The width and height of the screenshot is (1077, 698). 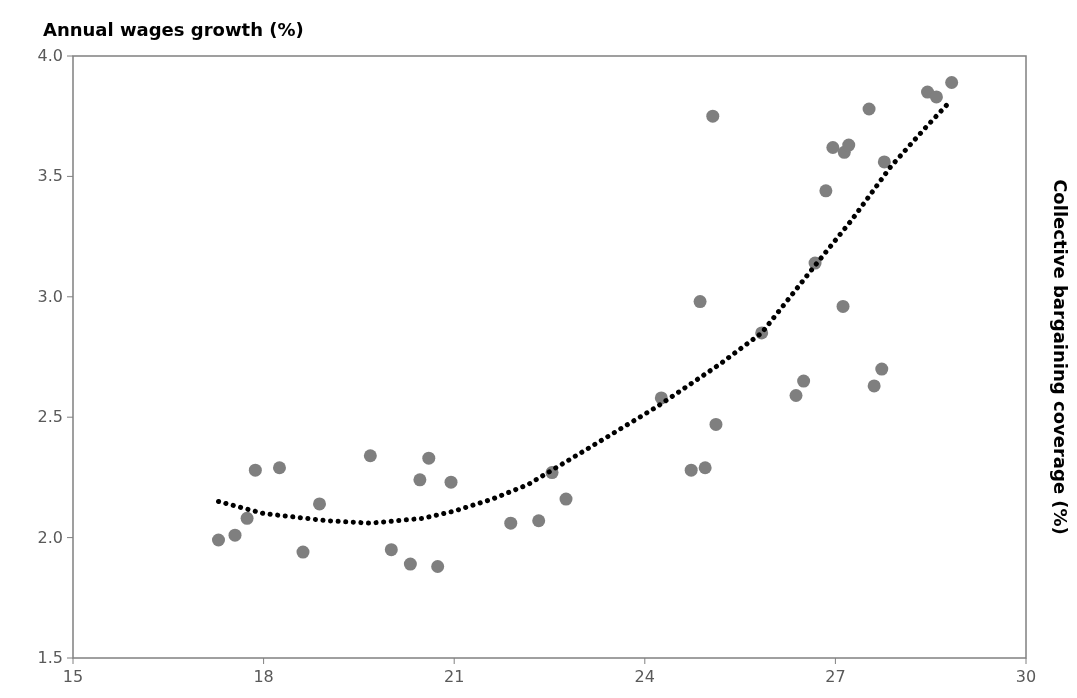 What do you see at coordinates (644, 676) in the screenshot?
I see `x-tick-label: 24` at bounding box center [644, 676].